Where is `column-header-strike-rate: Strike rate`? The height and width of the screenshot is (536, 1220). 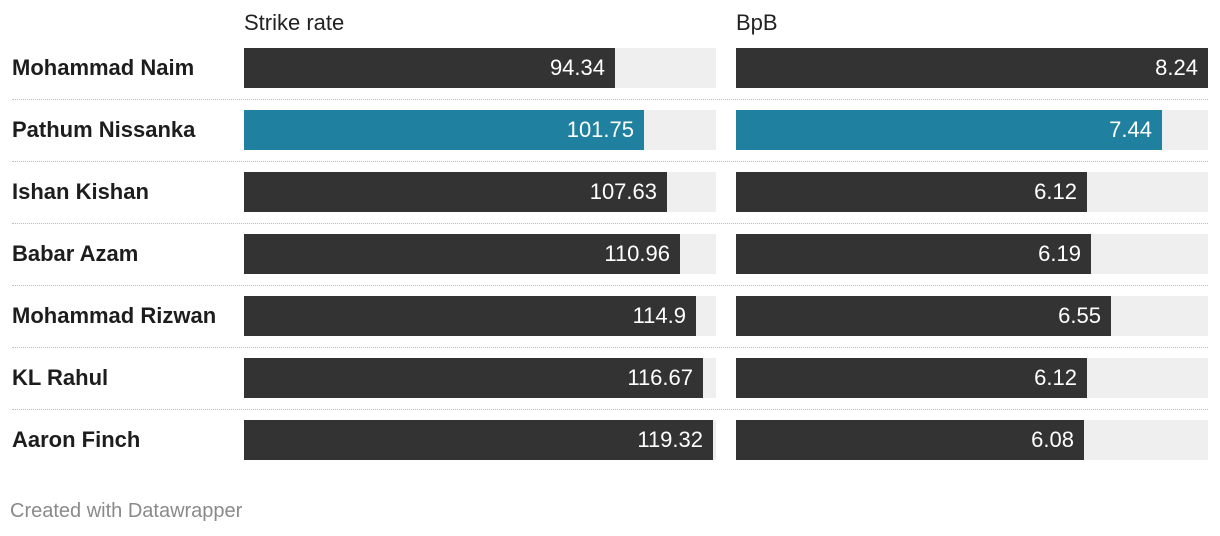 column-header-strike-rate: Strike rate is located at coordinates (294, 22).